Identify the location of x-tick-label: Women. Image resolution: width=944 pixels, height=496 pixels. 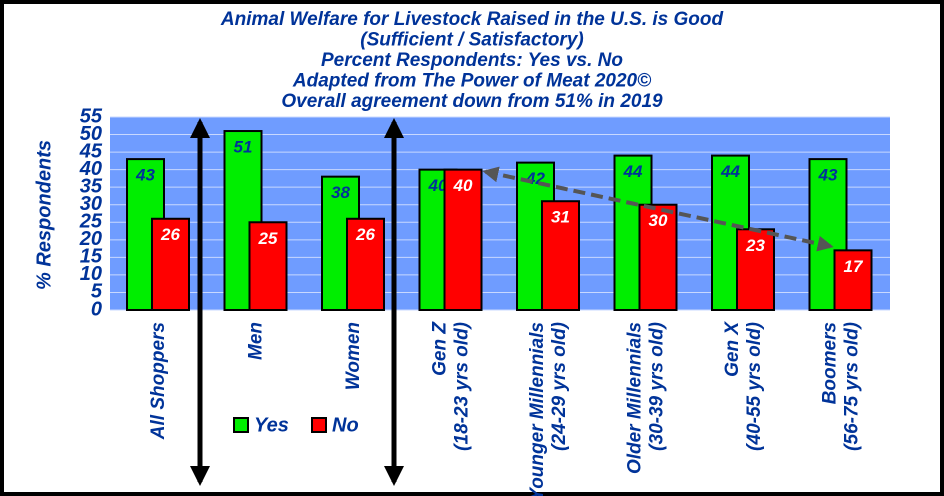
(353, 356).